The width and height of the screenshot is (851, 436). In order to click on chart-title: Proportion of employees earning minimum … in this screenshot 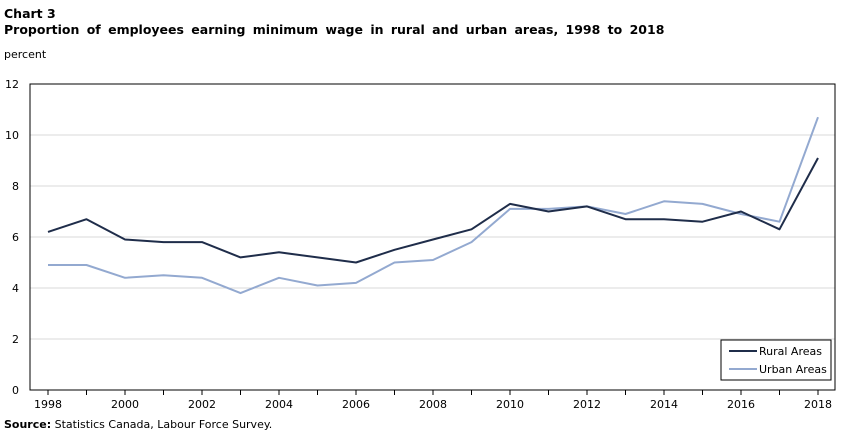, I will do `click(334, 29)`.